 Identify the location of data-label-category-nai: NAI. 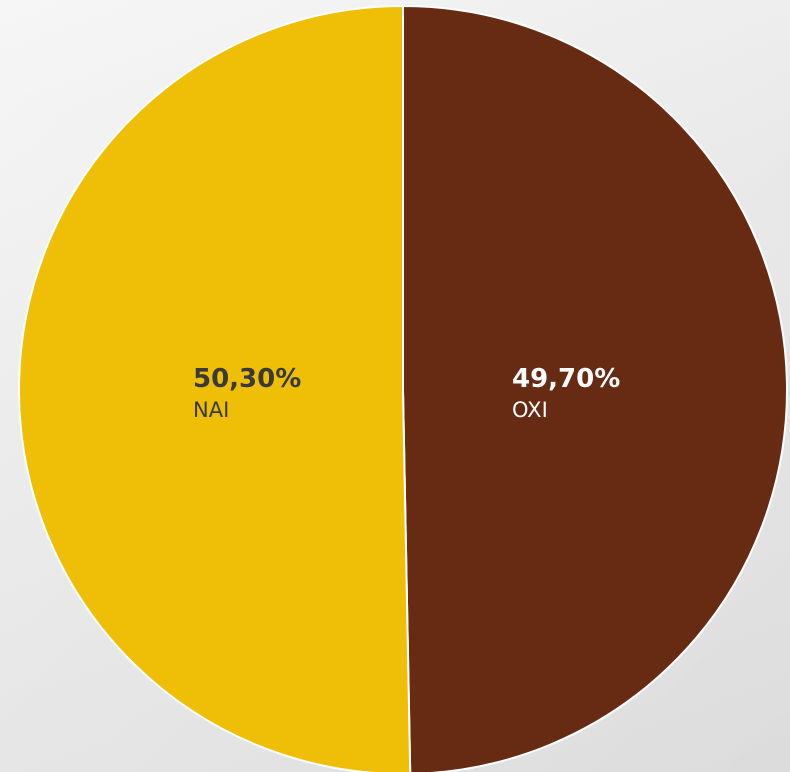
(211, 410).